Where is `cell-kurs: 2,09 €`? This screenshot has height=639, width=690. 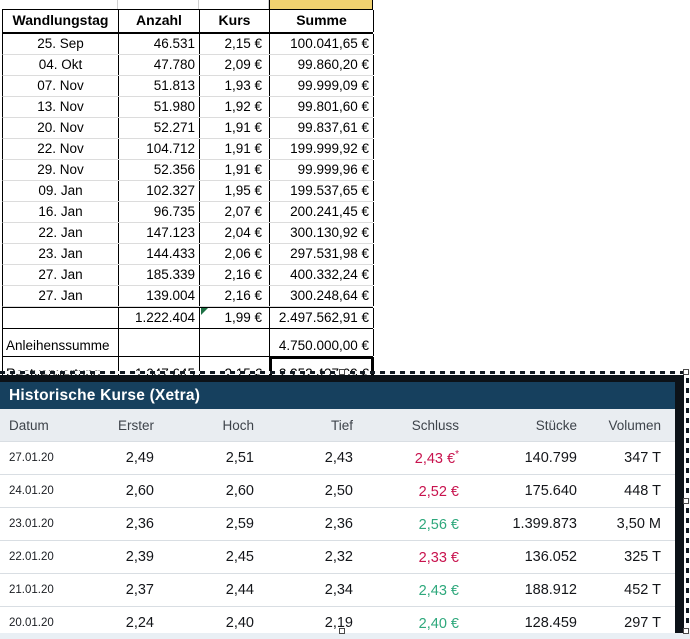 cell-kurs: 2,09 € is located at coordinates (235, 65).